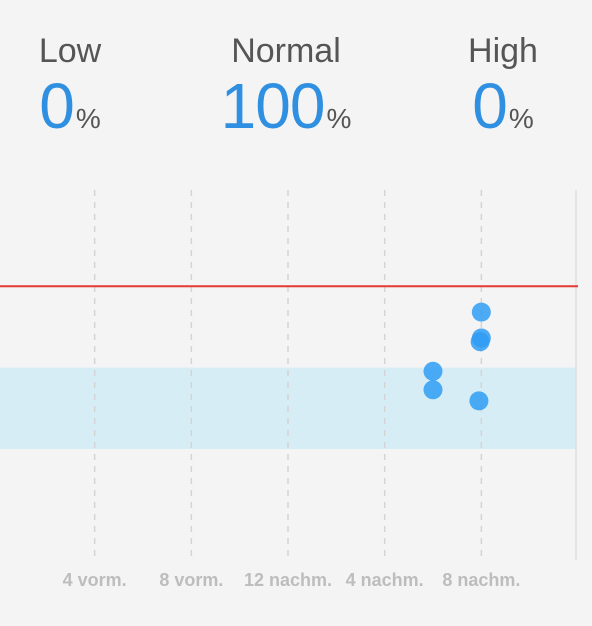  Describe the element at coordinates (95, 580) in the screenshot. I see `x-tick-label-1: 4 vorm.` at that location.